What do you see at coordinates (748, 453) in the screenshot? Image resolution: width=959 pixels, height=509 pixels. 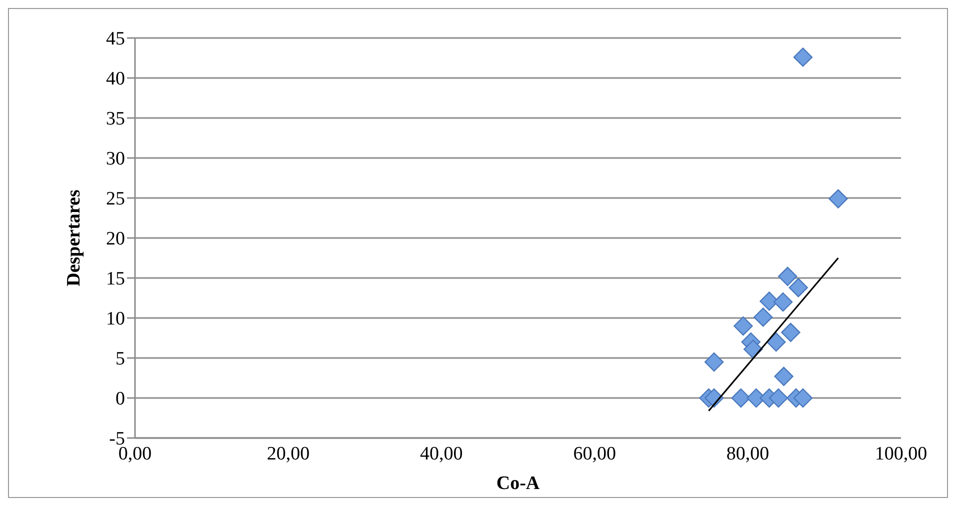 I see `x-tick-label: 80,00` at bounding box center [748, 453].